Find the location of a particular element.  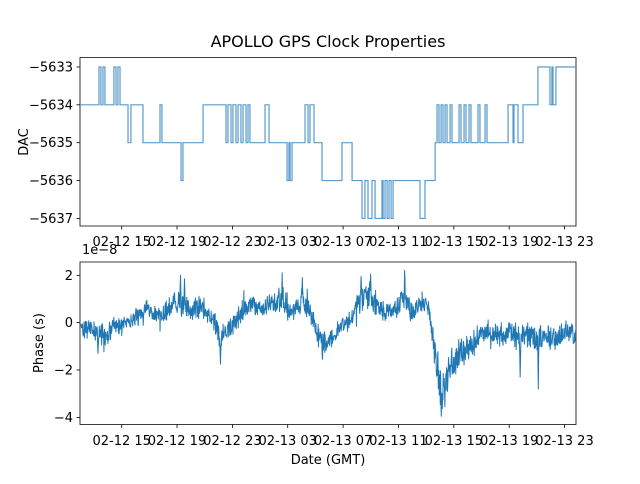

y-tick-label: −5637 is located at coordinates (51, 219).